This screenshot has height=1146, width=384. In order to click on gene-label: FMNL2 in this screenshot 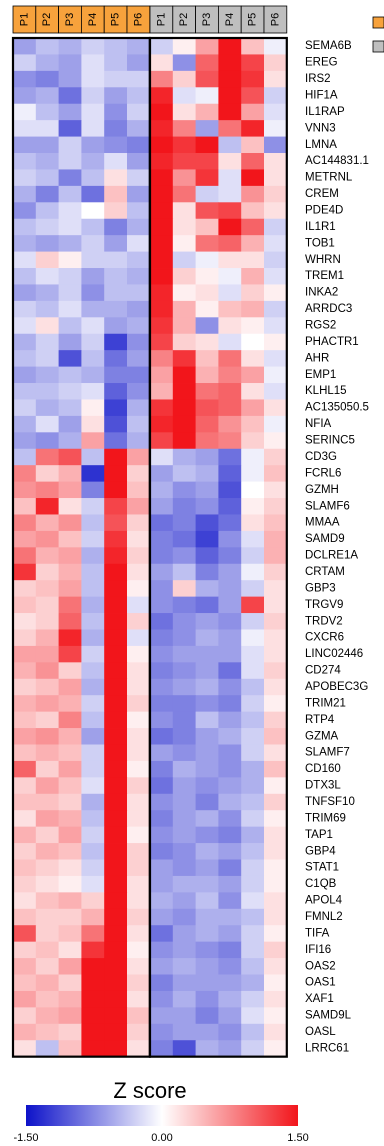, I will do `click(324, 917)`.